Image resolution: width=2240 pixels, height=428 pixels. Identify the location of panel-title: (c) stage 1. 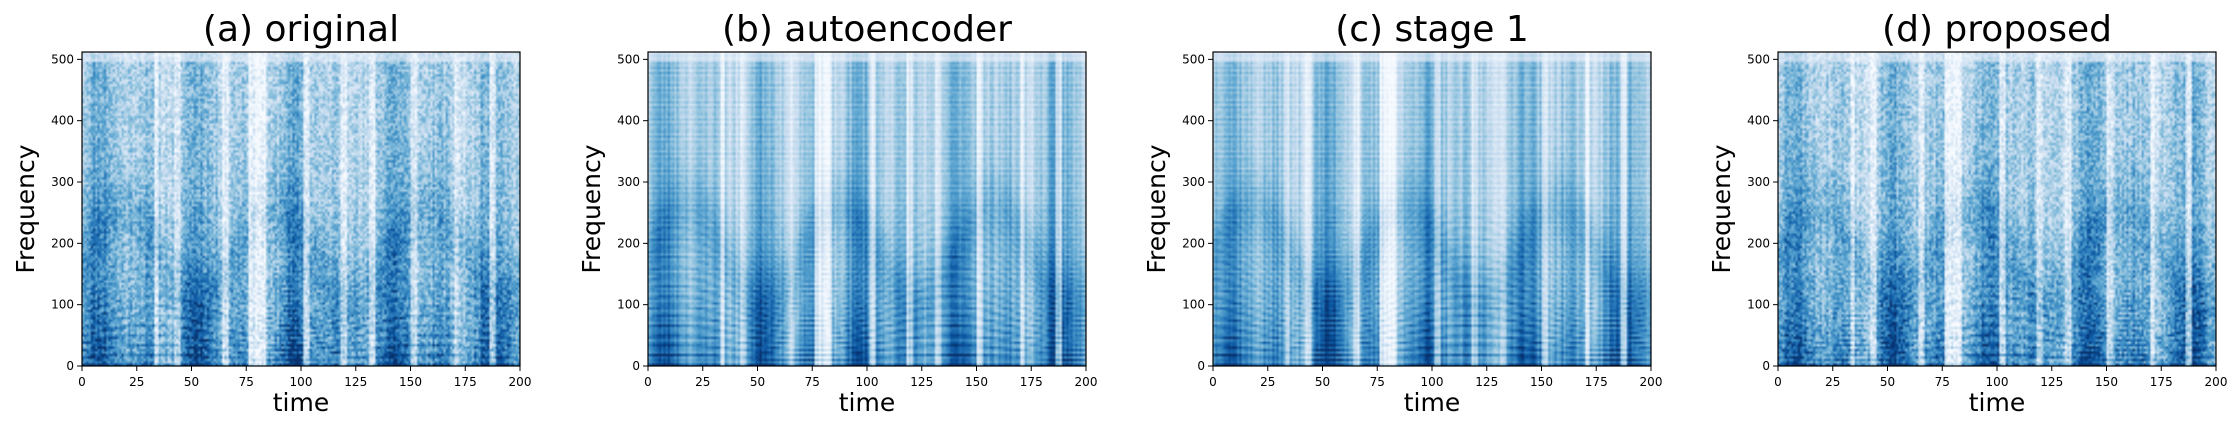
(1432, 29).